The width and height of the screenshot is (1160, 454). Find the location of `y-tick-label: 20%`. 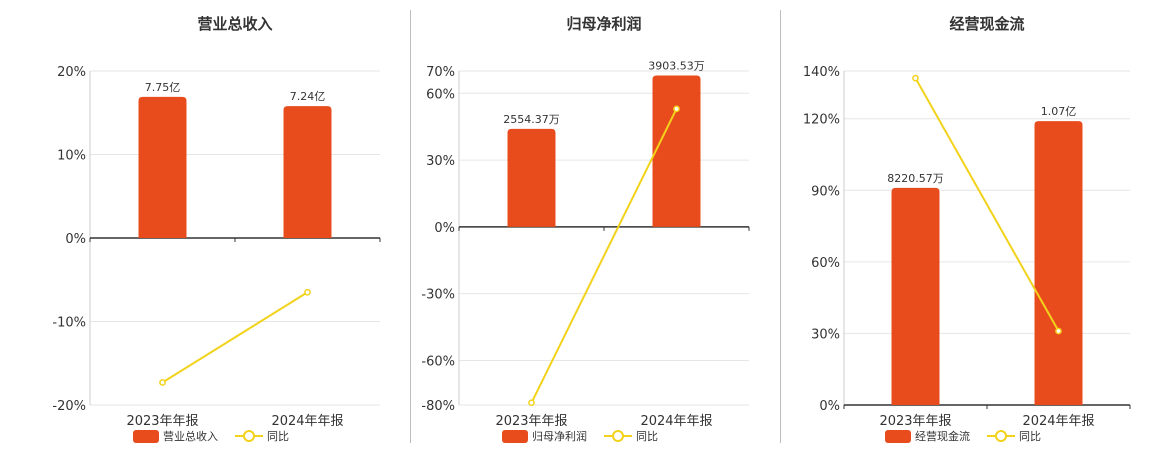

y-tick-label: 20% is located at coordinates (71, 72).